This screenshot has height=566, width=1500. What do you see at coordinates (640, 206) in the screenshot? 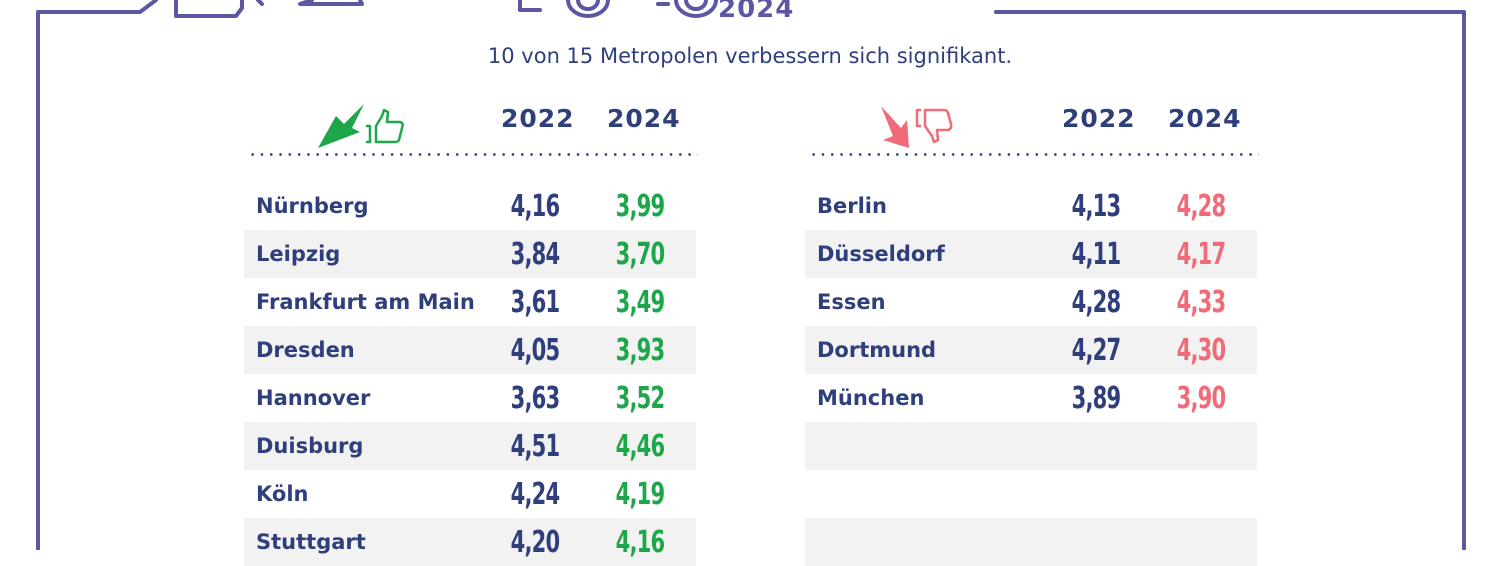
I see `value-2024: 3,99` at bounding box center [640, 206].